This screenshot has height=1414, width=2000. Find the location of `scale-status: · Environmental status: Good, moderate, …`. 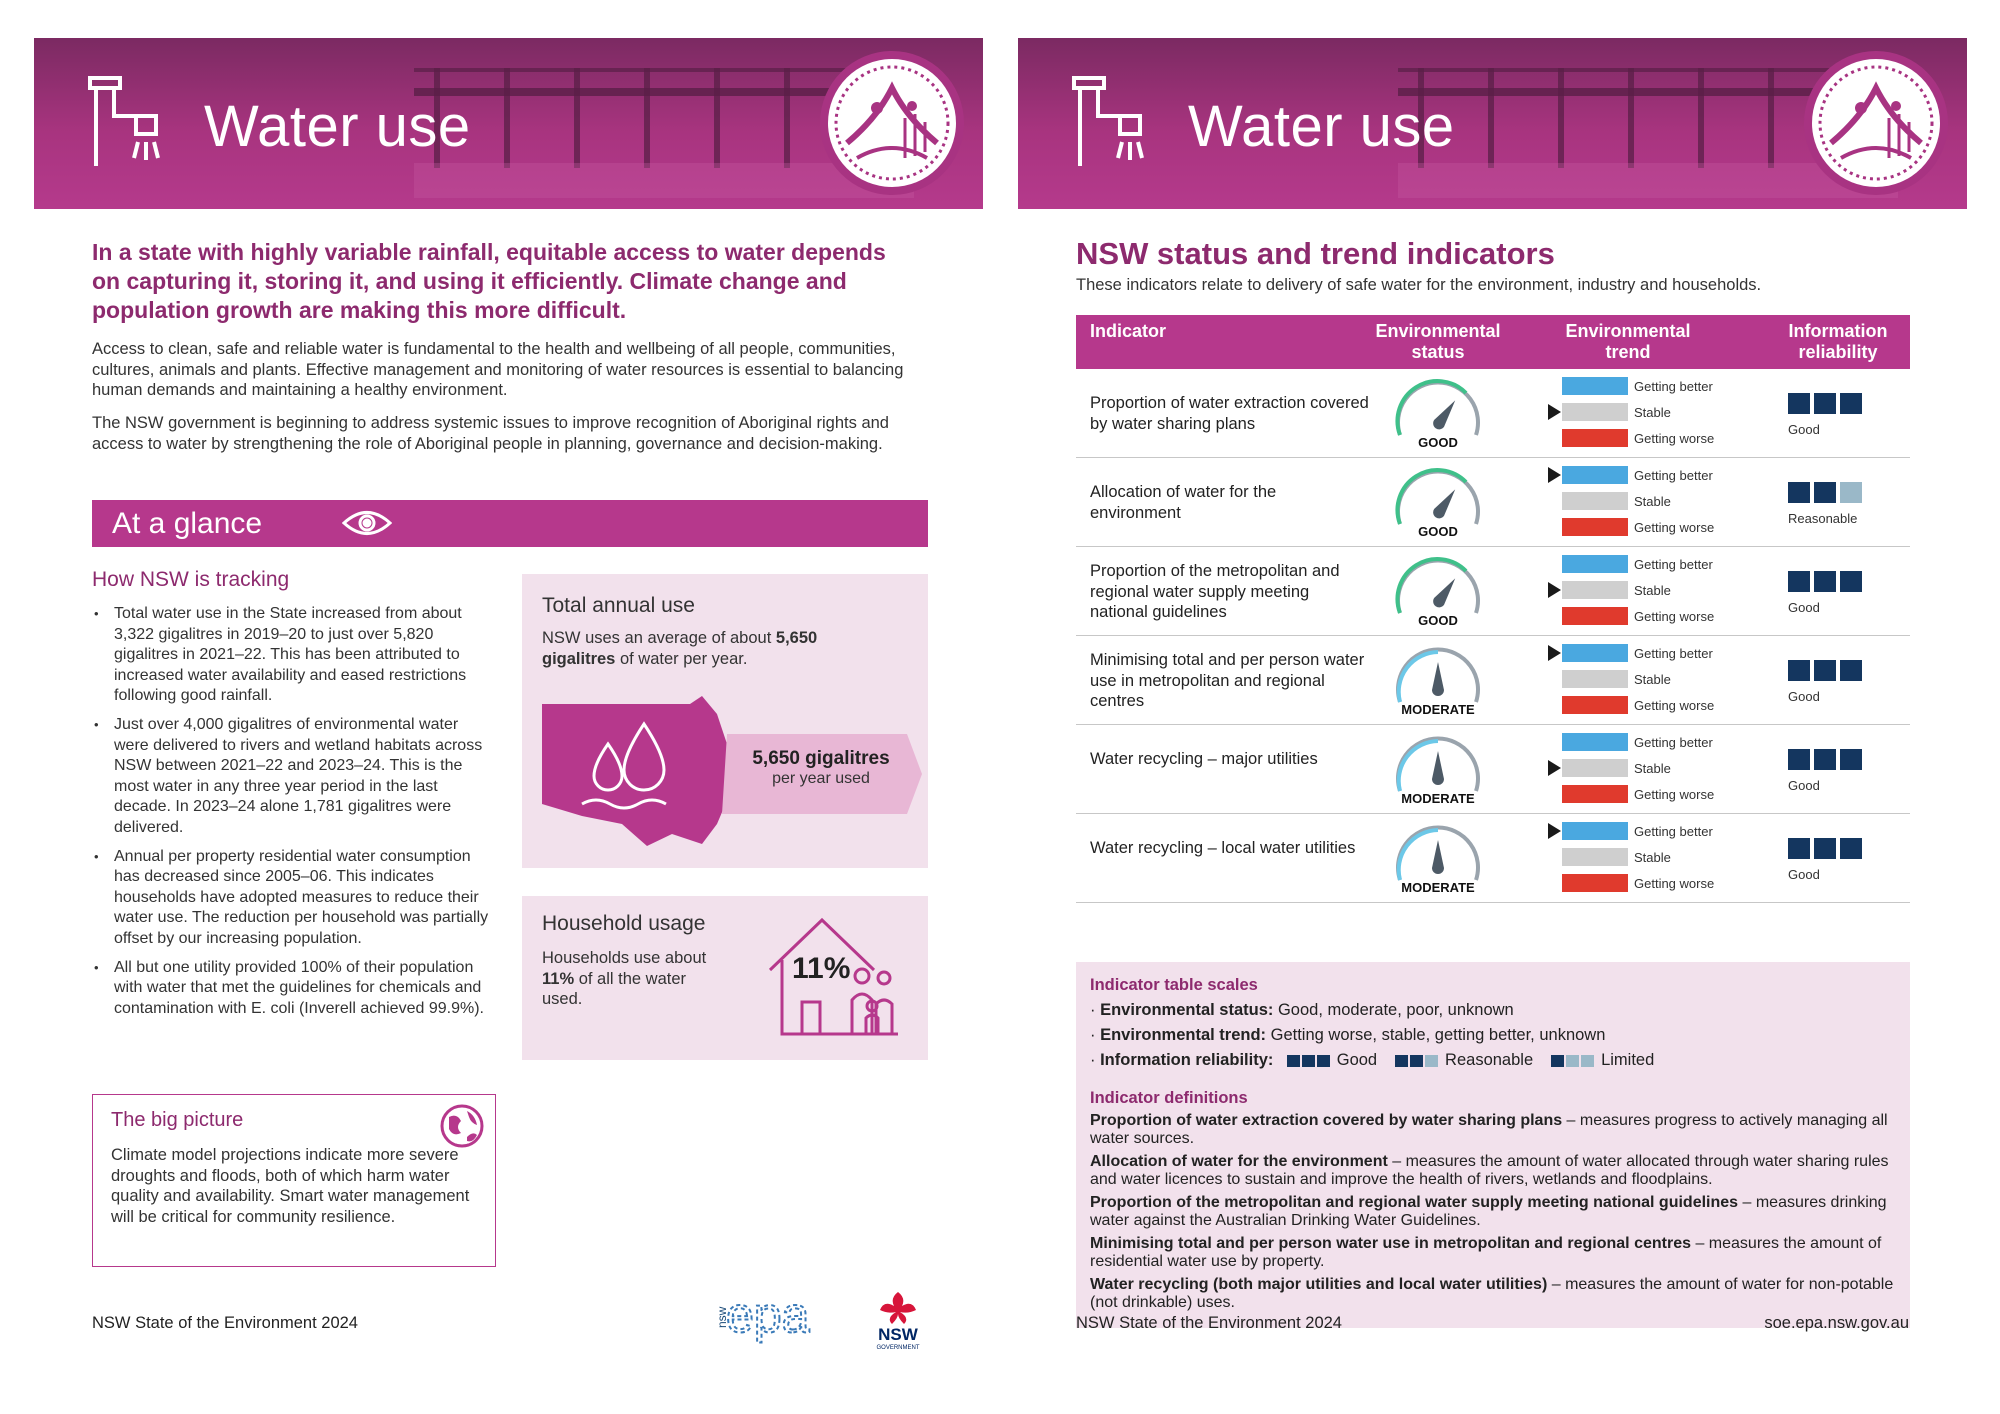

scale-status: · Environmental status: Good, moderate, … is located at coordinates (1302, 1010).